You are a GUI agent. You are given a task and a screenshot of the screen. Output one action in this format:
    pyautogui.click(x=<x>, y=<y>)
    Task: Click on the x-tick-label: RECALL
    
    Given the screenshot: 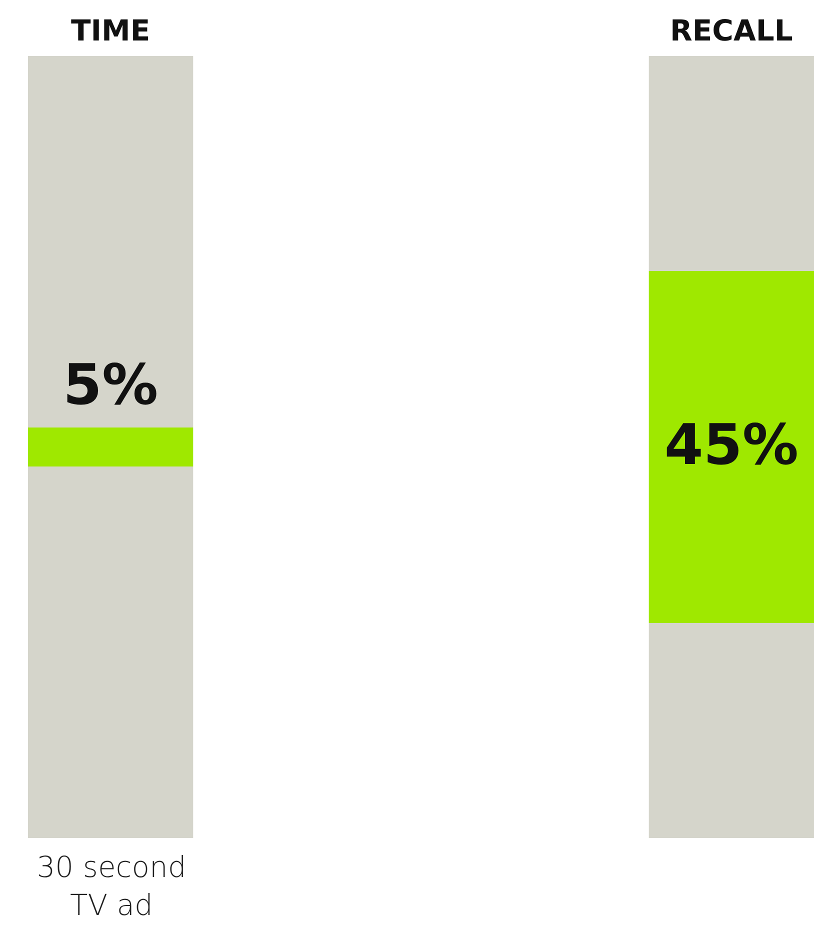 What is the action you would take?
    pyautogui.click(x=731, y=31)
    